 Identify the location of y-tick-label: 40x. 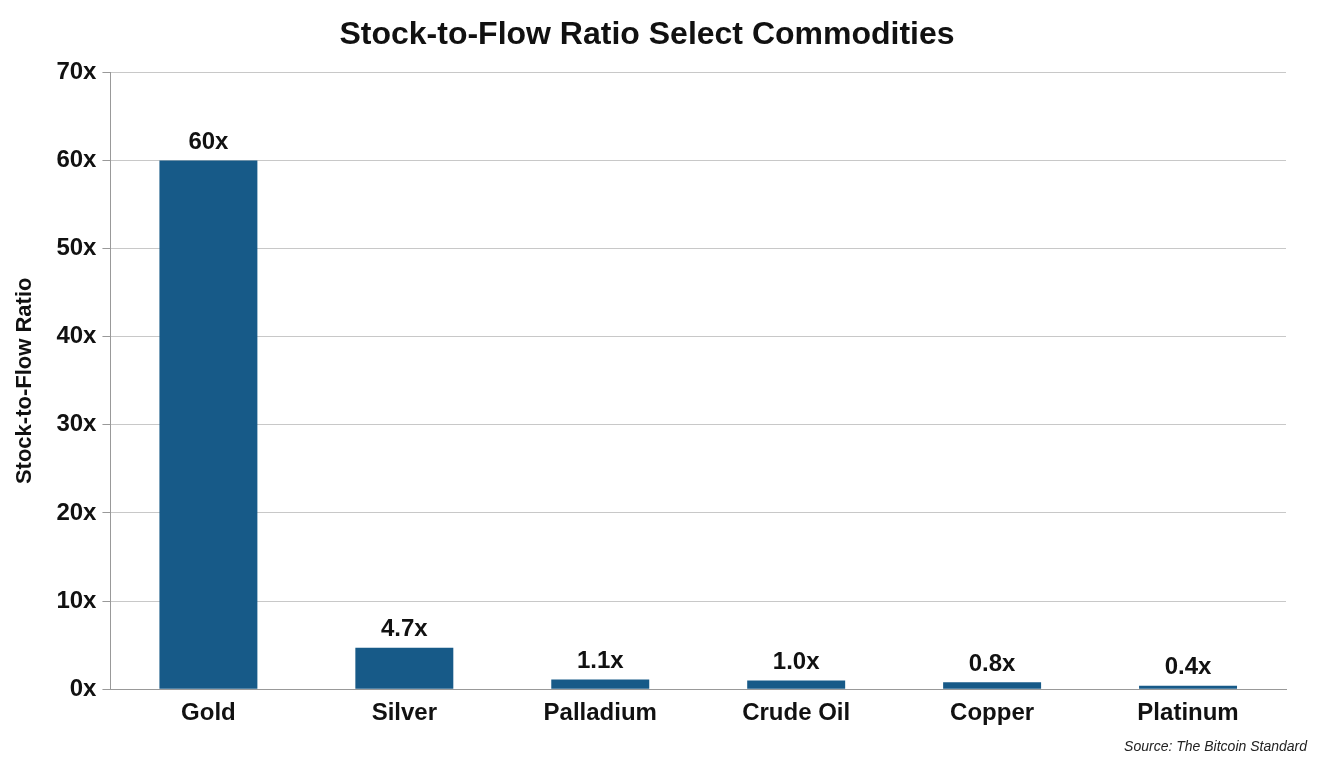
(77, 335).